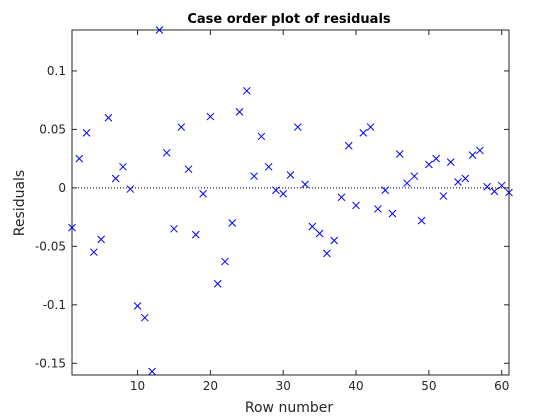  What do you see at coordinates (56, 71) in the screenshot?
I see `y-tick-label: 0.1` at bounding box center [56, 71].